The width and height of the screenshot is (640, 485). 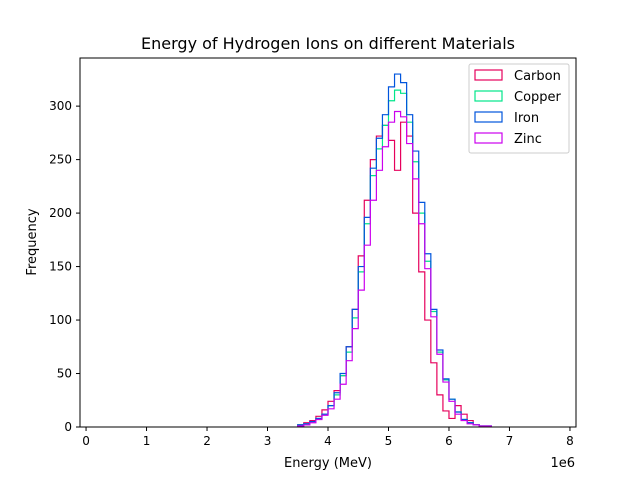 I want to click on y-tick-label: 0, so click(x=68, y=427).